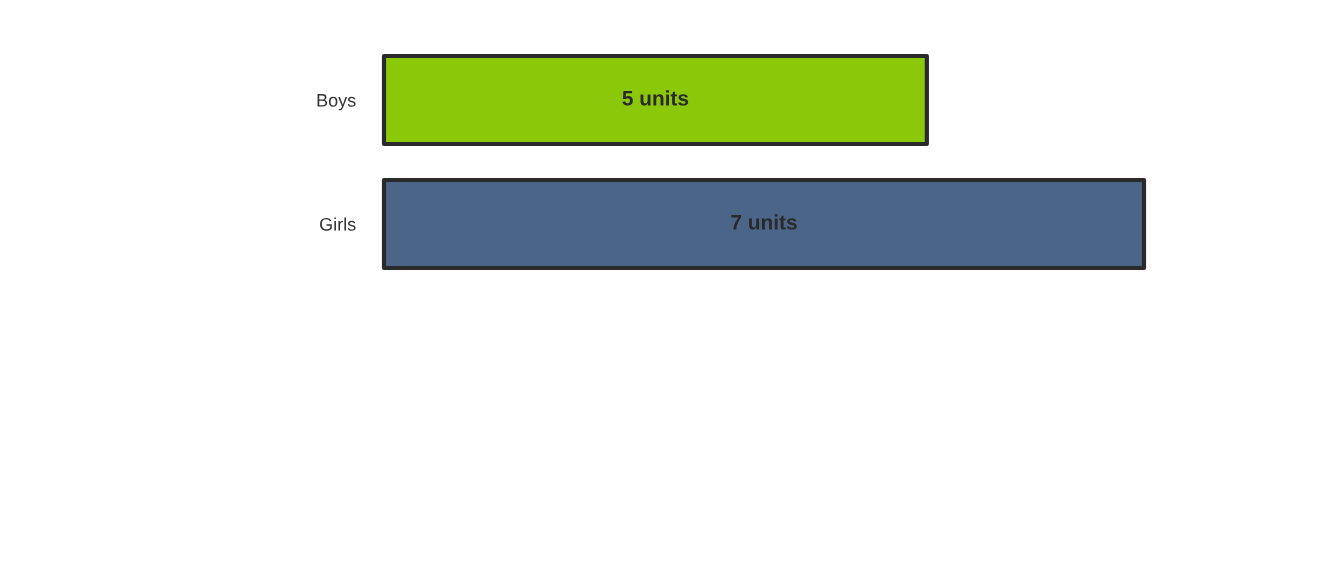 The height and width of the screenshot is (568, 1328). Describe the element at coordinates (338, 224) in the screenshot. I see `y-tick-label: Girls` at that location.